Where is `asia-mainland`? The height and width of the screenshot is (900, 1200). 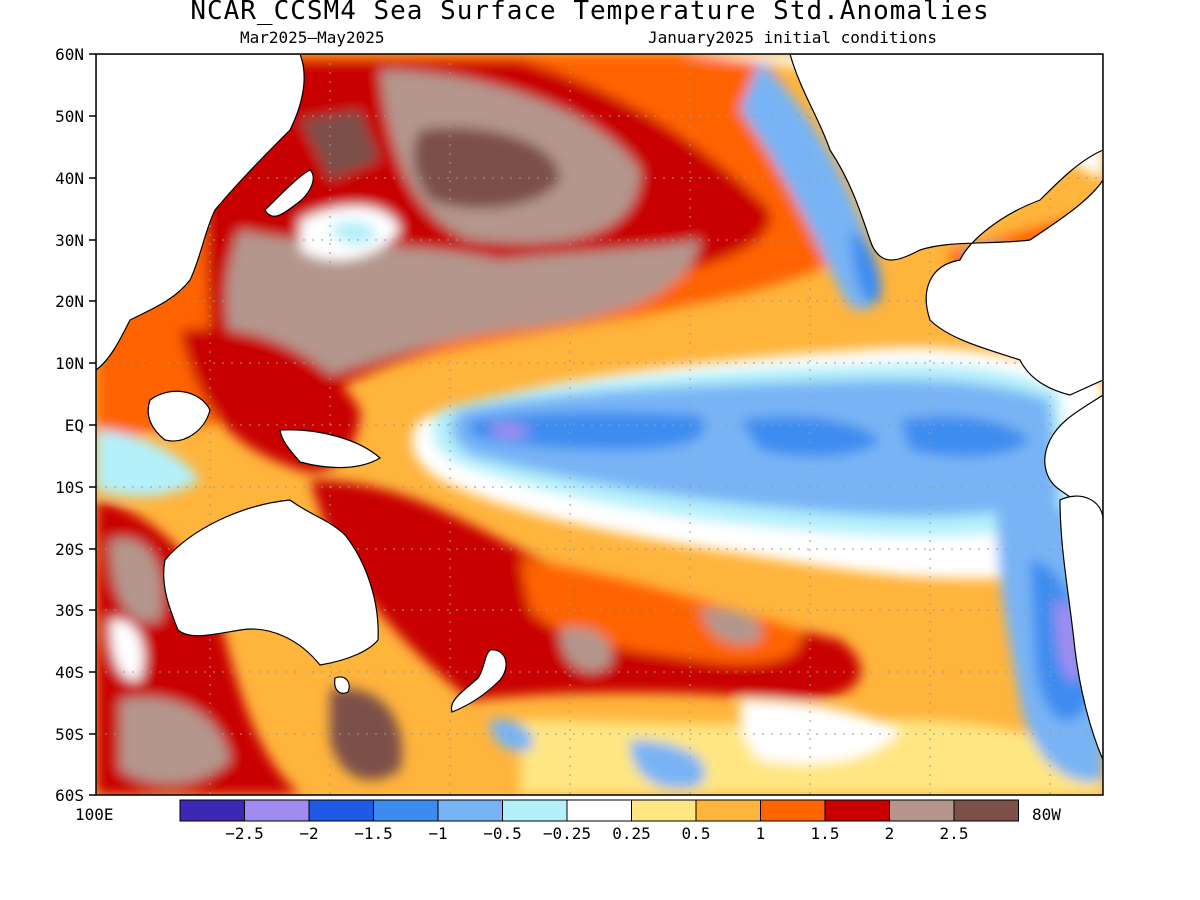
asia-mainland is located at coordinates (200, 212).